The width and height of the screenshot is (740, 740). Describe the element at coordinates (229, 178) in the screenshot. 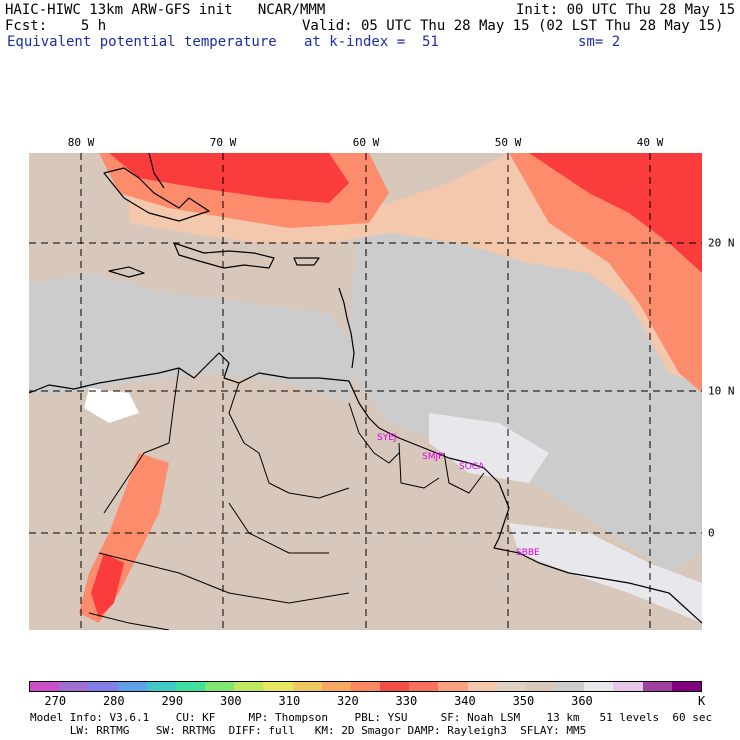

I see `field-red-north` at that location.